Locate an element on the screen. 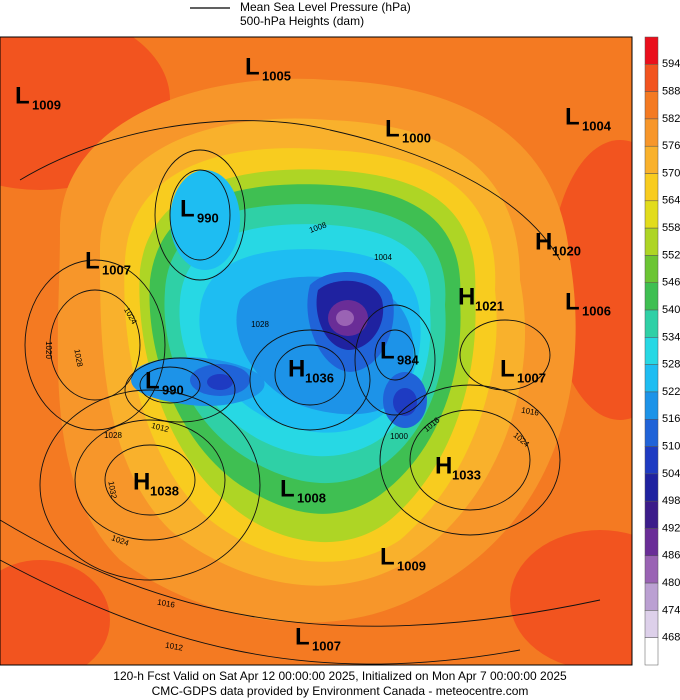 Image resolution: width=680 pixels, height=700 pixels. colorbar-label: 576 is located at coordinates (671, 146).